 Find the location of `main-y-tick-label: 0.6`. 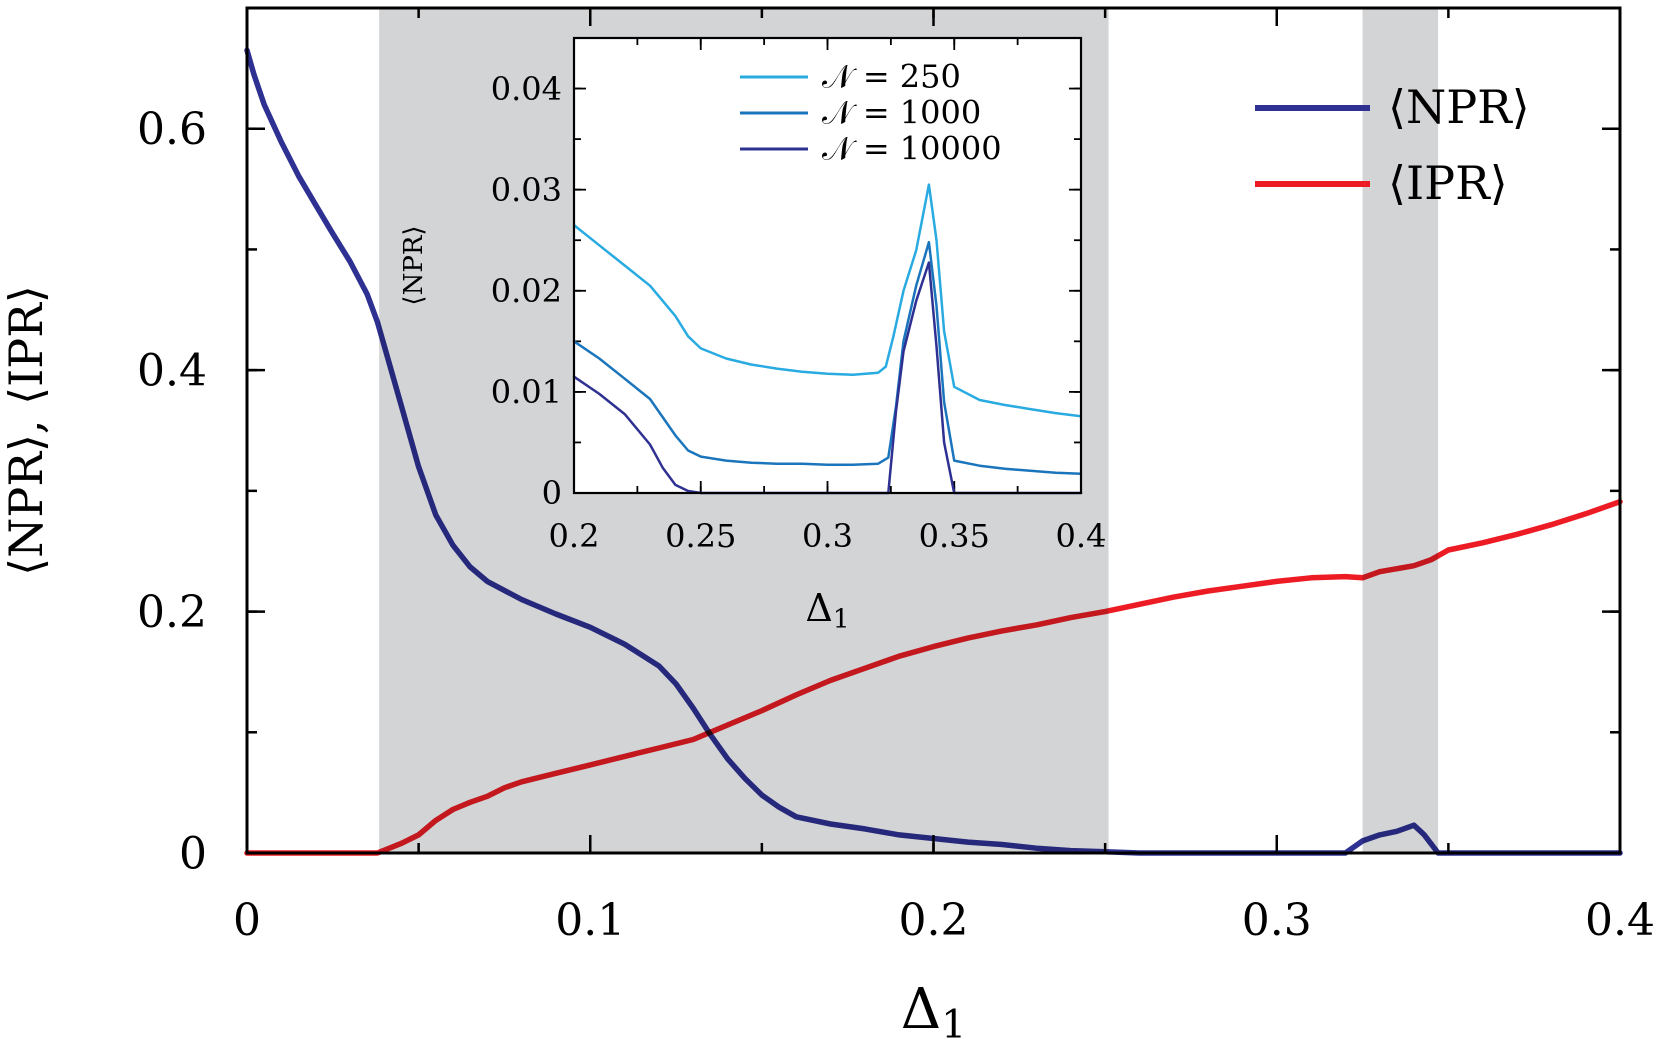

main-y-tick-label: 0.6 is located at coordinates (172, 129).